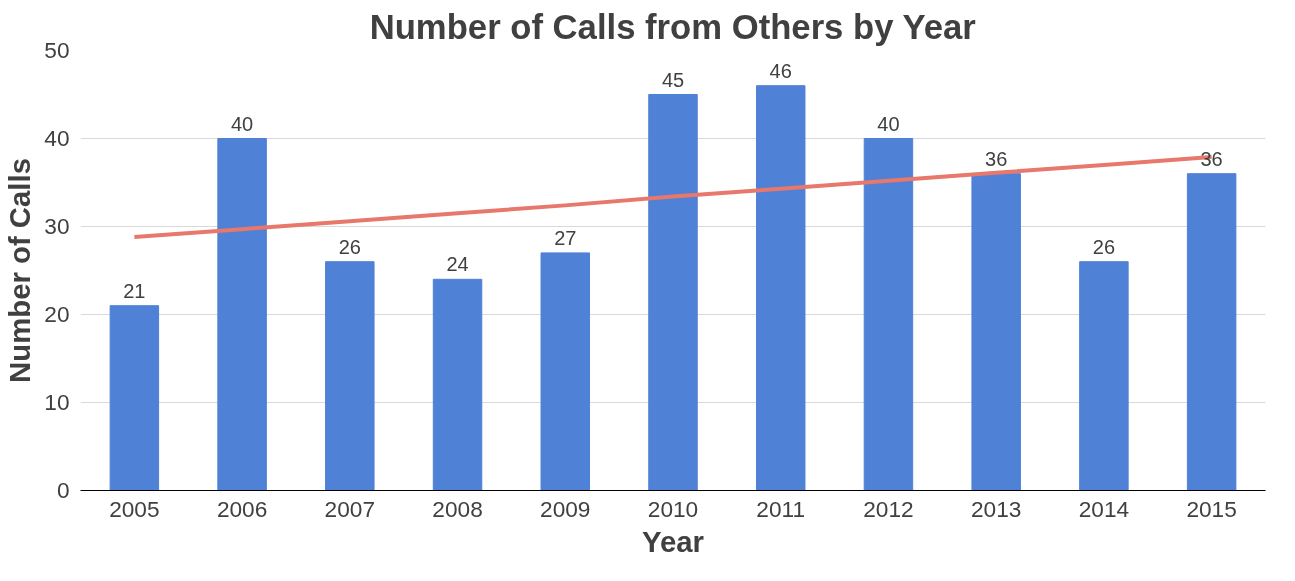 The height and width of the screenshot is (581, 1295). Describe the element at coordinates (781, 508) in the screenshot. I see `x-tick-label: 2011` at that location.